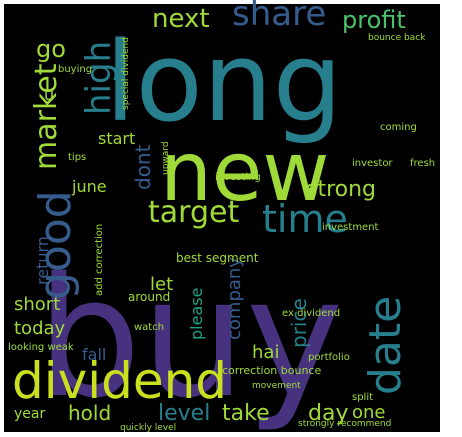 Image resolution: width=462 pixels, height=437 pixels. What do you see at coordinates (397, 38) in the screenshot?
I see `word-bounce-back: bounce back` at bounding box center [397, 38].